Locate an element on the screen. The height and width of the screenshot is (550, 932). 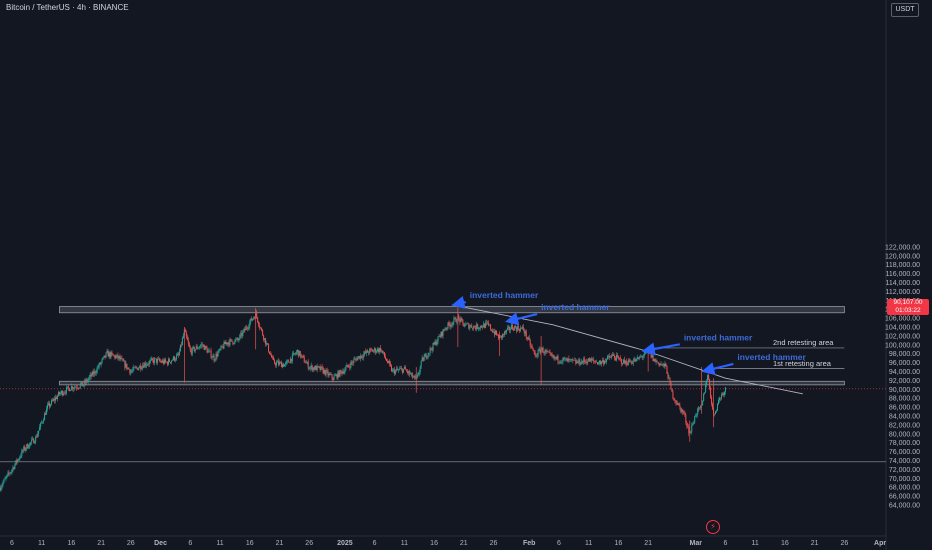
symbol-title: Bitcoin / TetherUS · 4h · BINANCE is located at coordinates (67, 7).